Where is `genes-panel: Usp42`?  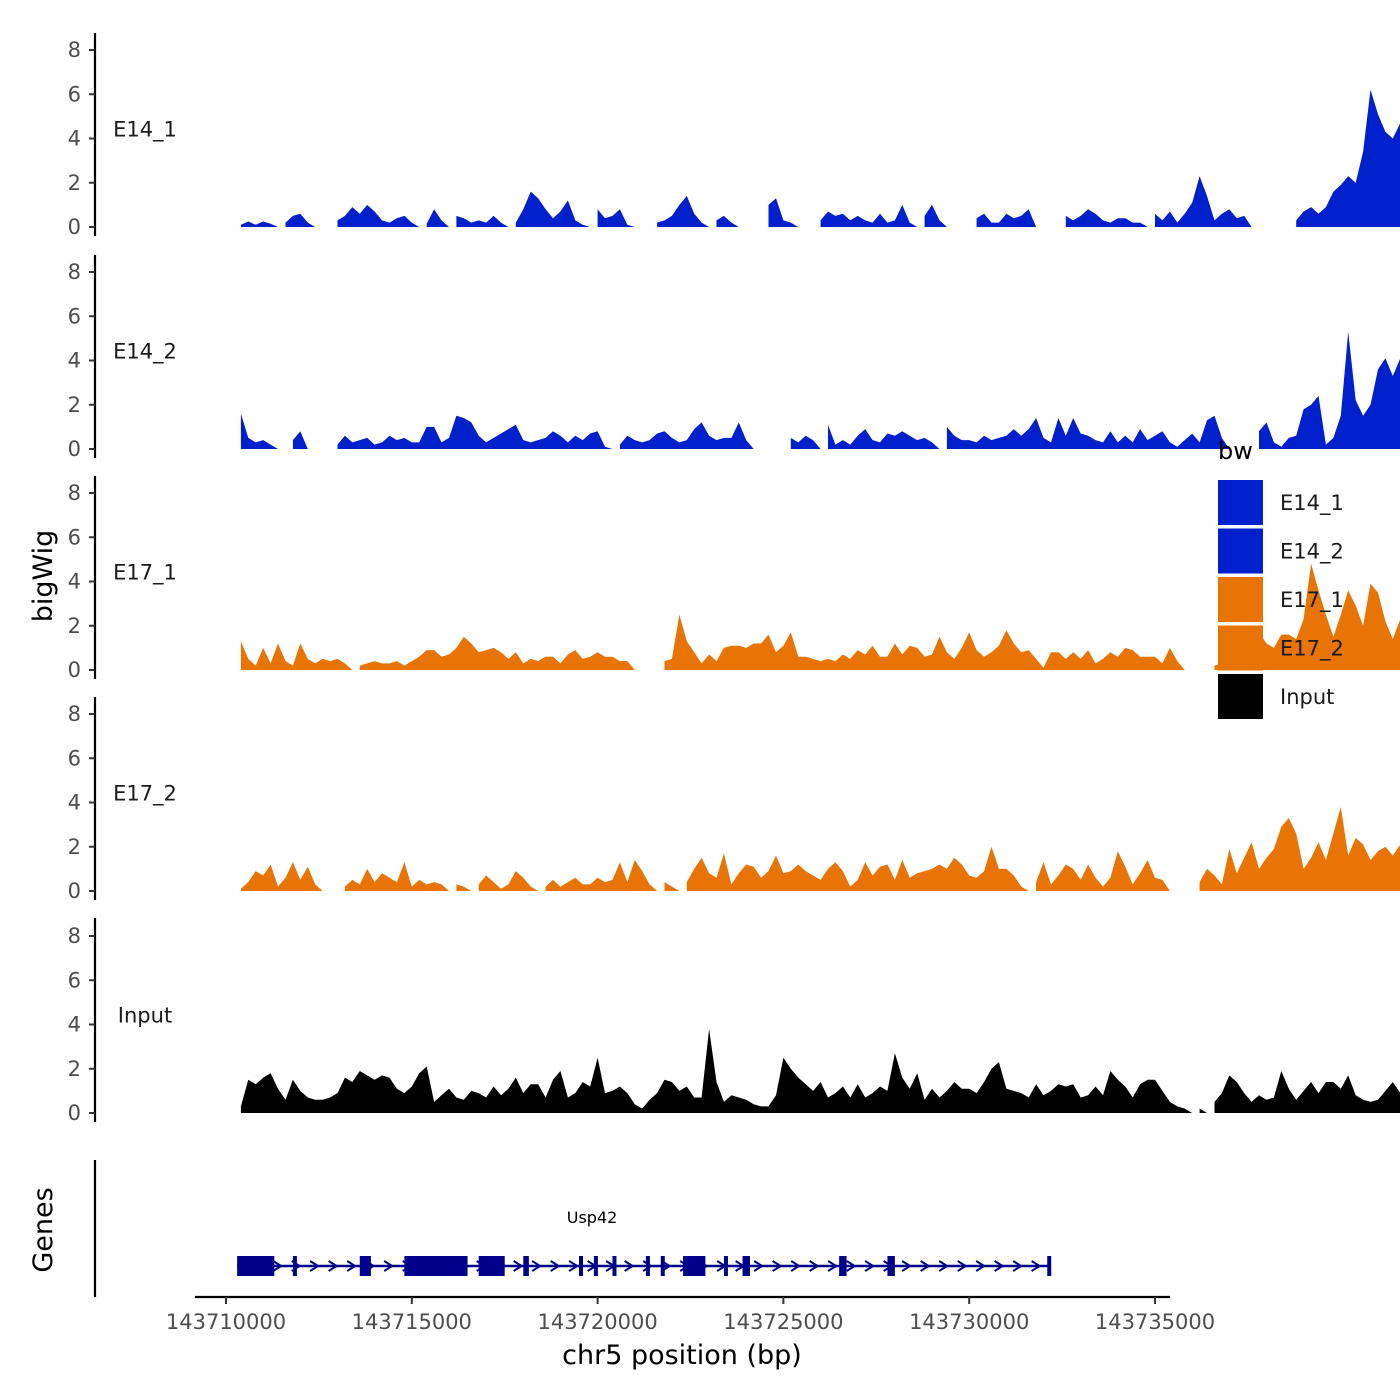
genes-panel: Usp42 is located at coordinates (572, 1228).